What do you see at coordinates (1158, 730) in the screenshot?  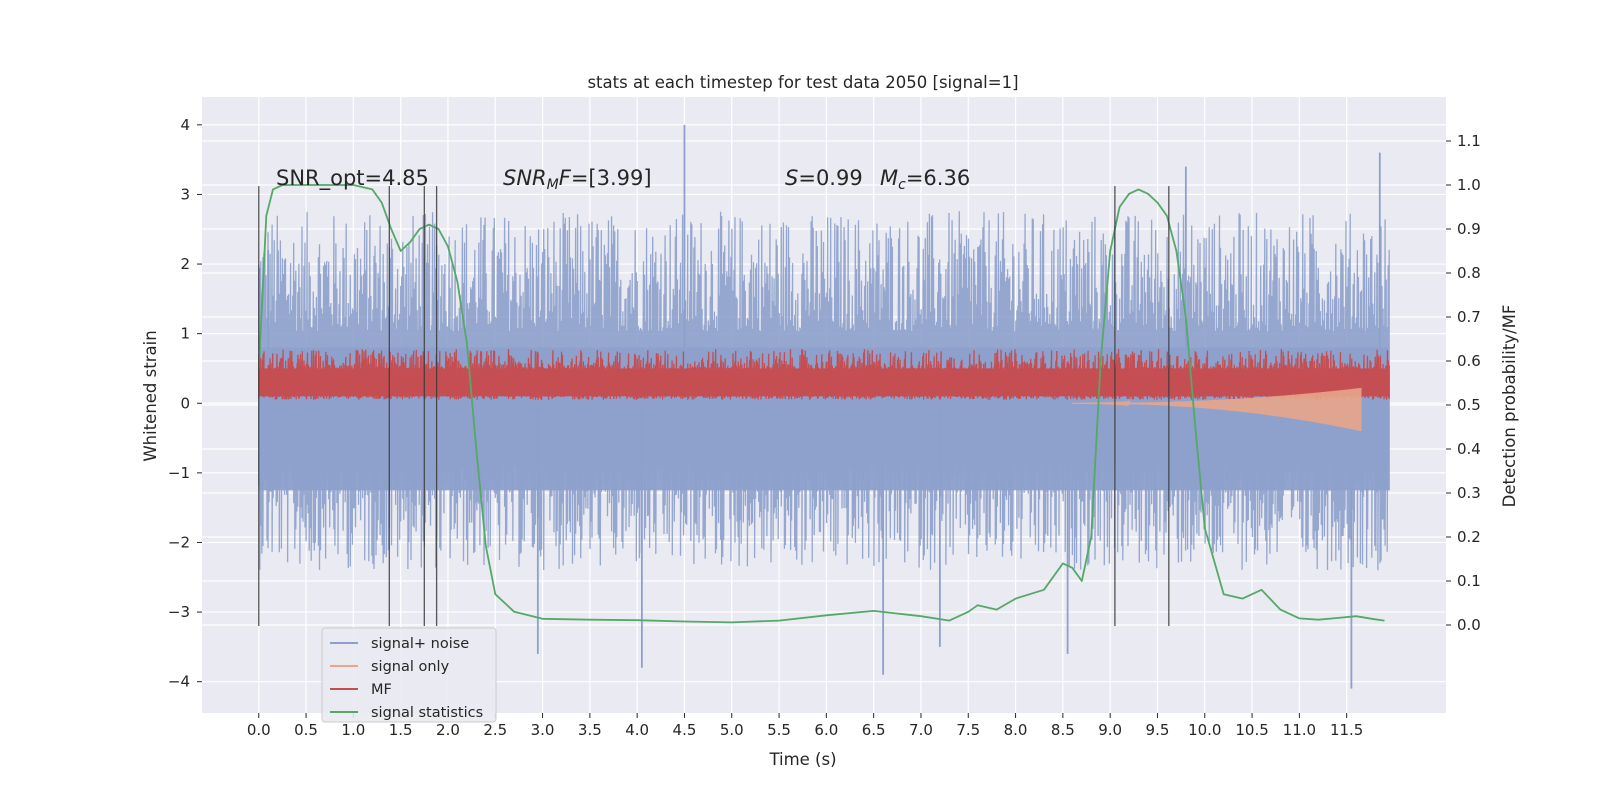 I see `x-tick-label: 9.5` at bounding box center [1158, 730].